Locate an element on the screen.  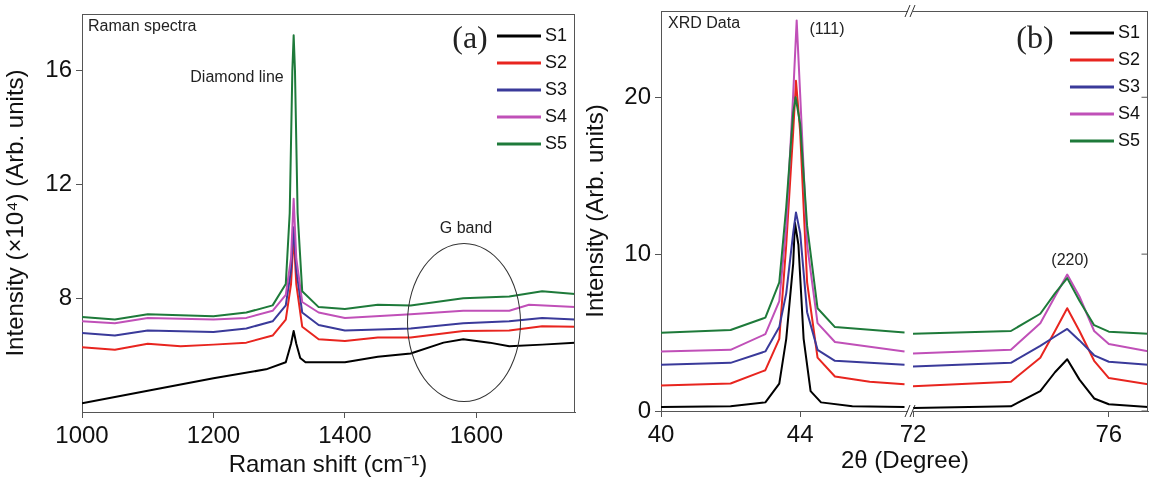
y-tick-label: 16 is located at coordinates (58, 69).